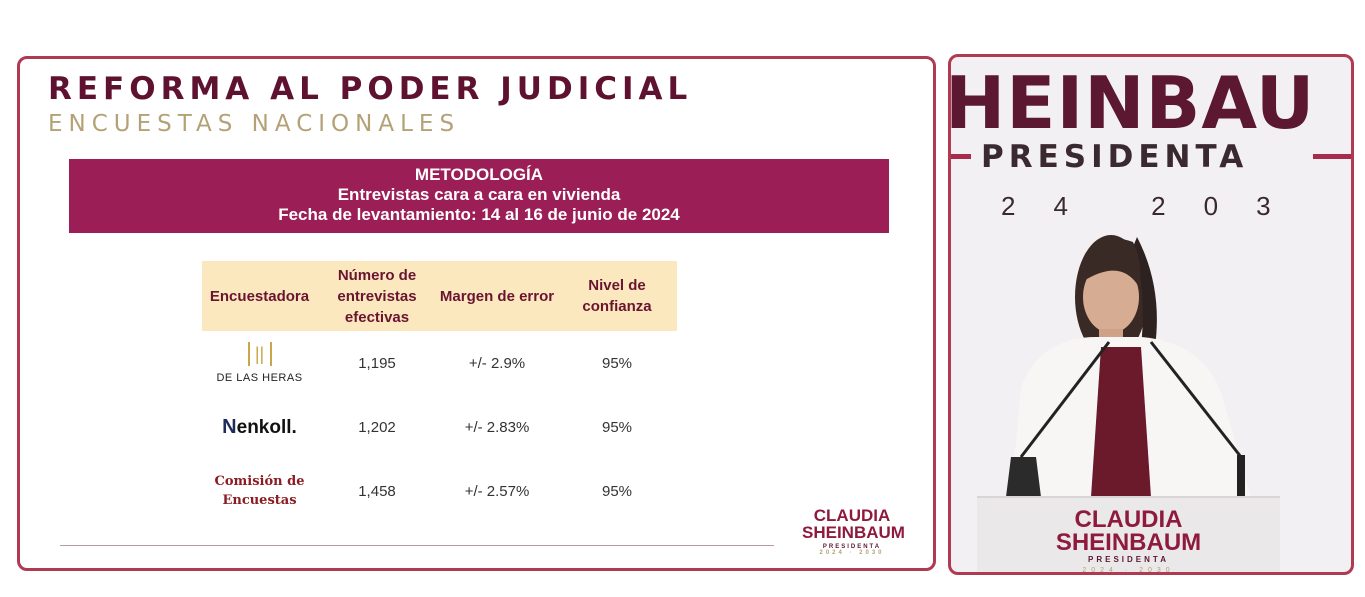 The image size is (1365, 597). What do you see at coordinates (439, 363) in the screenshot?
I see `table-row: || DE LAS HERAS 1,195 +/- 2.9% 95%` at bounding box center [439, 363].